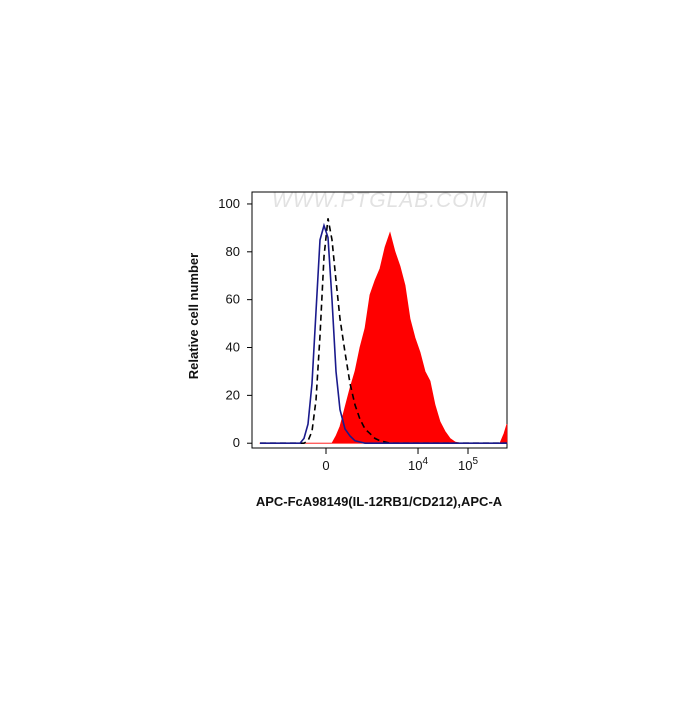 The height and width of the screenshot is (705, 700). I want to click on y-axis-label: Relative cell number, so click(193, 316).